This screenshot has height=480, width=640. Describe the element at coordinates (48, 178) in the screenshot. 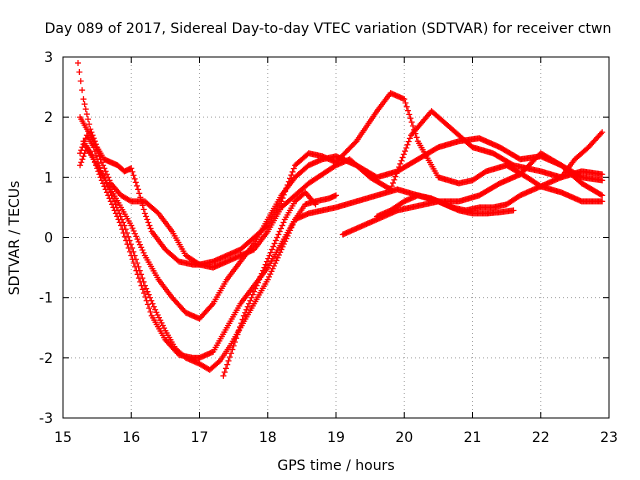

I see `y-tick-label: 1` at that location.